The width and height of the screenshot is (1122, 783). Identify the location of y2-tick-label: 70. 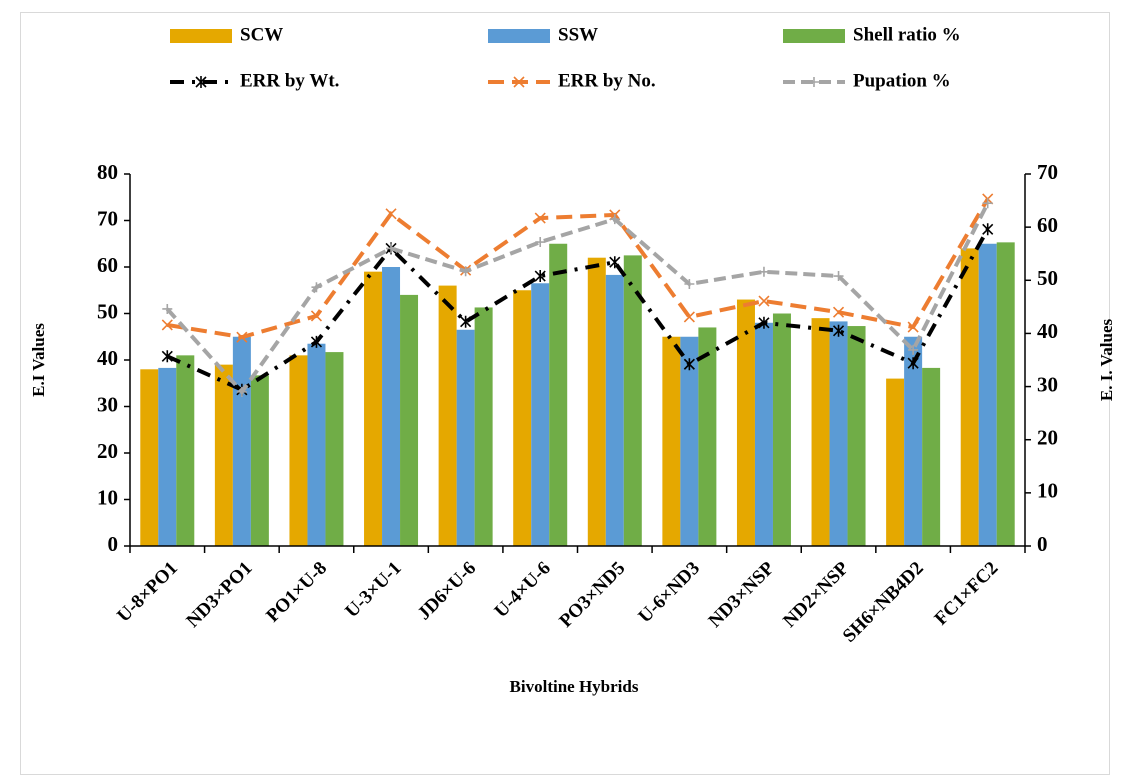
(1047, 172).